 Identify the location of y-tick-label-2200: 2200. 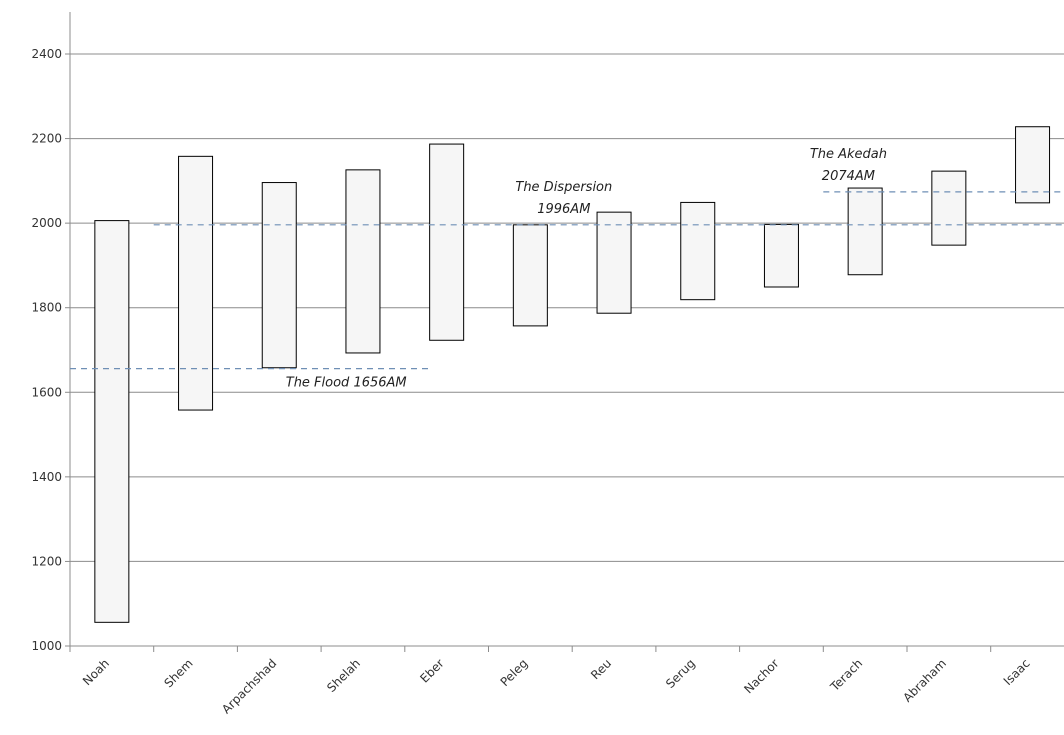
(46, 139).